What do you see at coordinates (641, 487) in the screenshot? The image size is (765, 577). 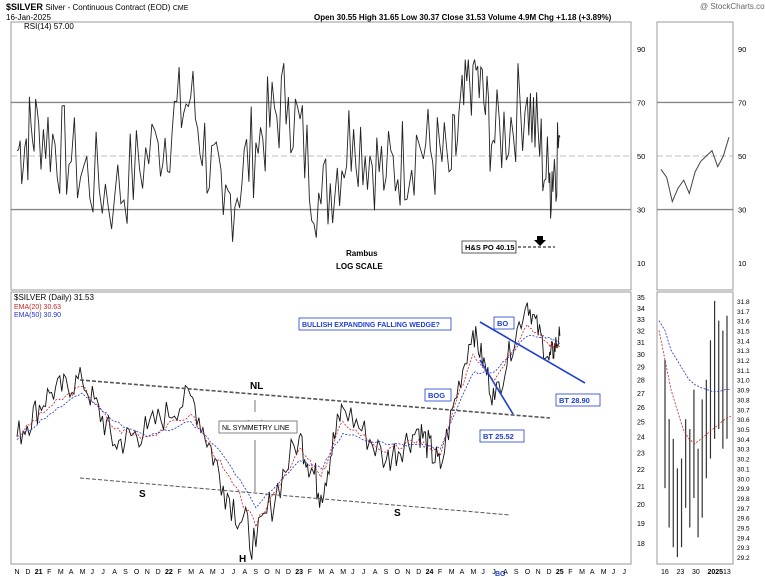 I see `price-tick-label: 21` at bounding box center [641, 487].